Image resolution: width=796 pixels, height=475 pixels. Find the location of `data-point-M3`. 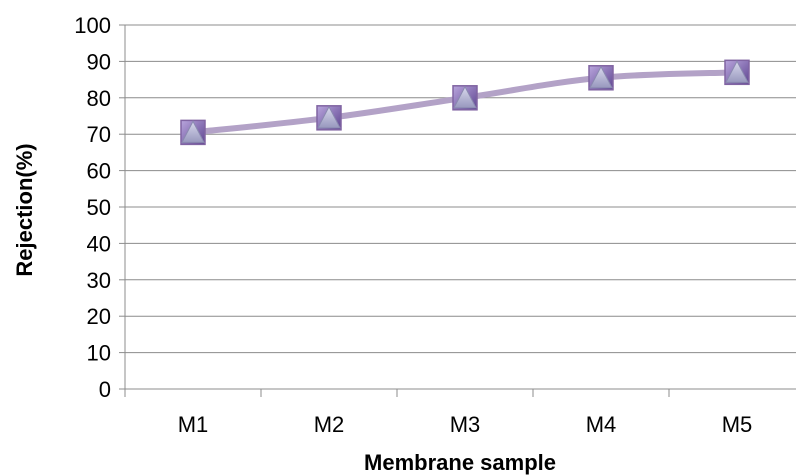

data-point-M3 is located at coordinates (465, 98).